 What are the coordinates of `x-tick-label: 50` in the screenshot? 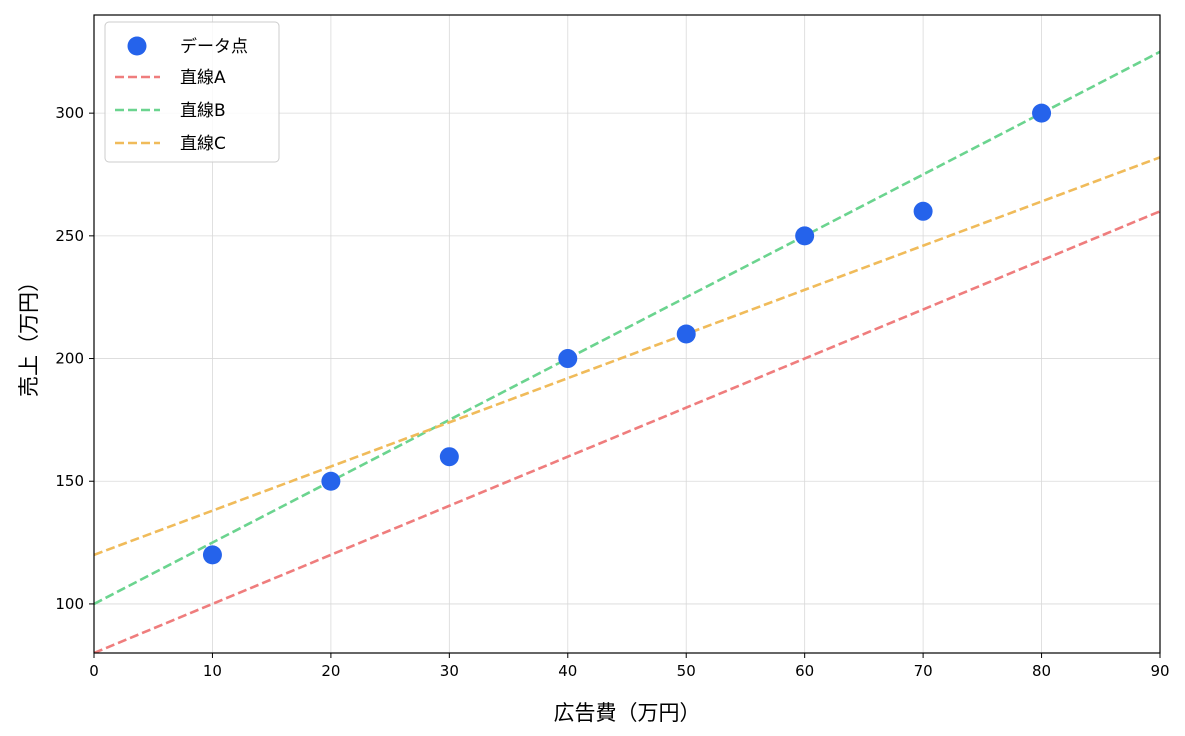 It's located at (686, 671).